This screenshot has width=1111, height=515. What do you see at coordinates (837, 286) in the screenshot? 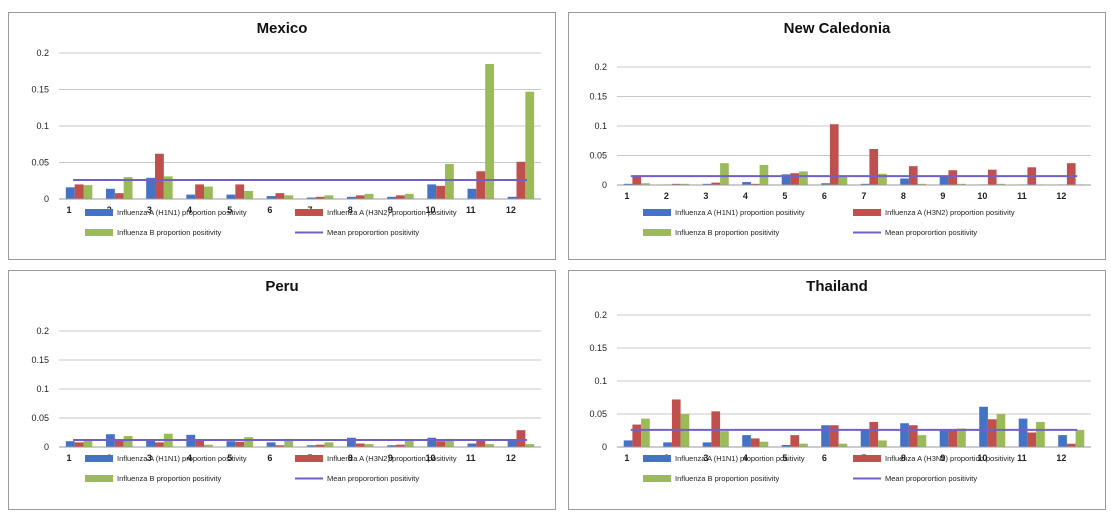
I see `chart-title: Thailand` at bounding box center [837, 286].